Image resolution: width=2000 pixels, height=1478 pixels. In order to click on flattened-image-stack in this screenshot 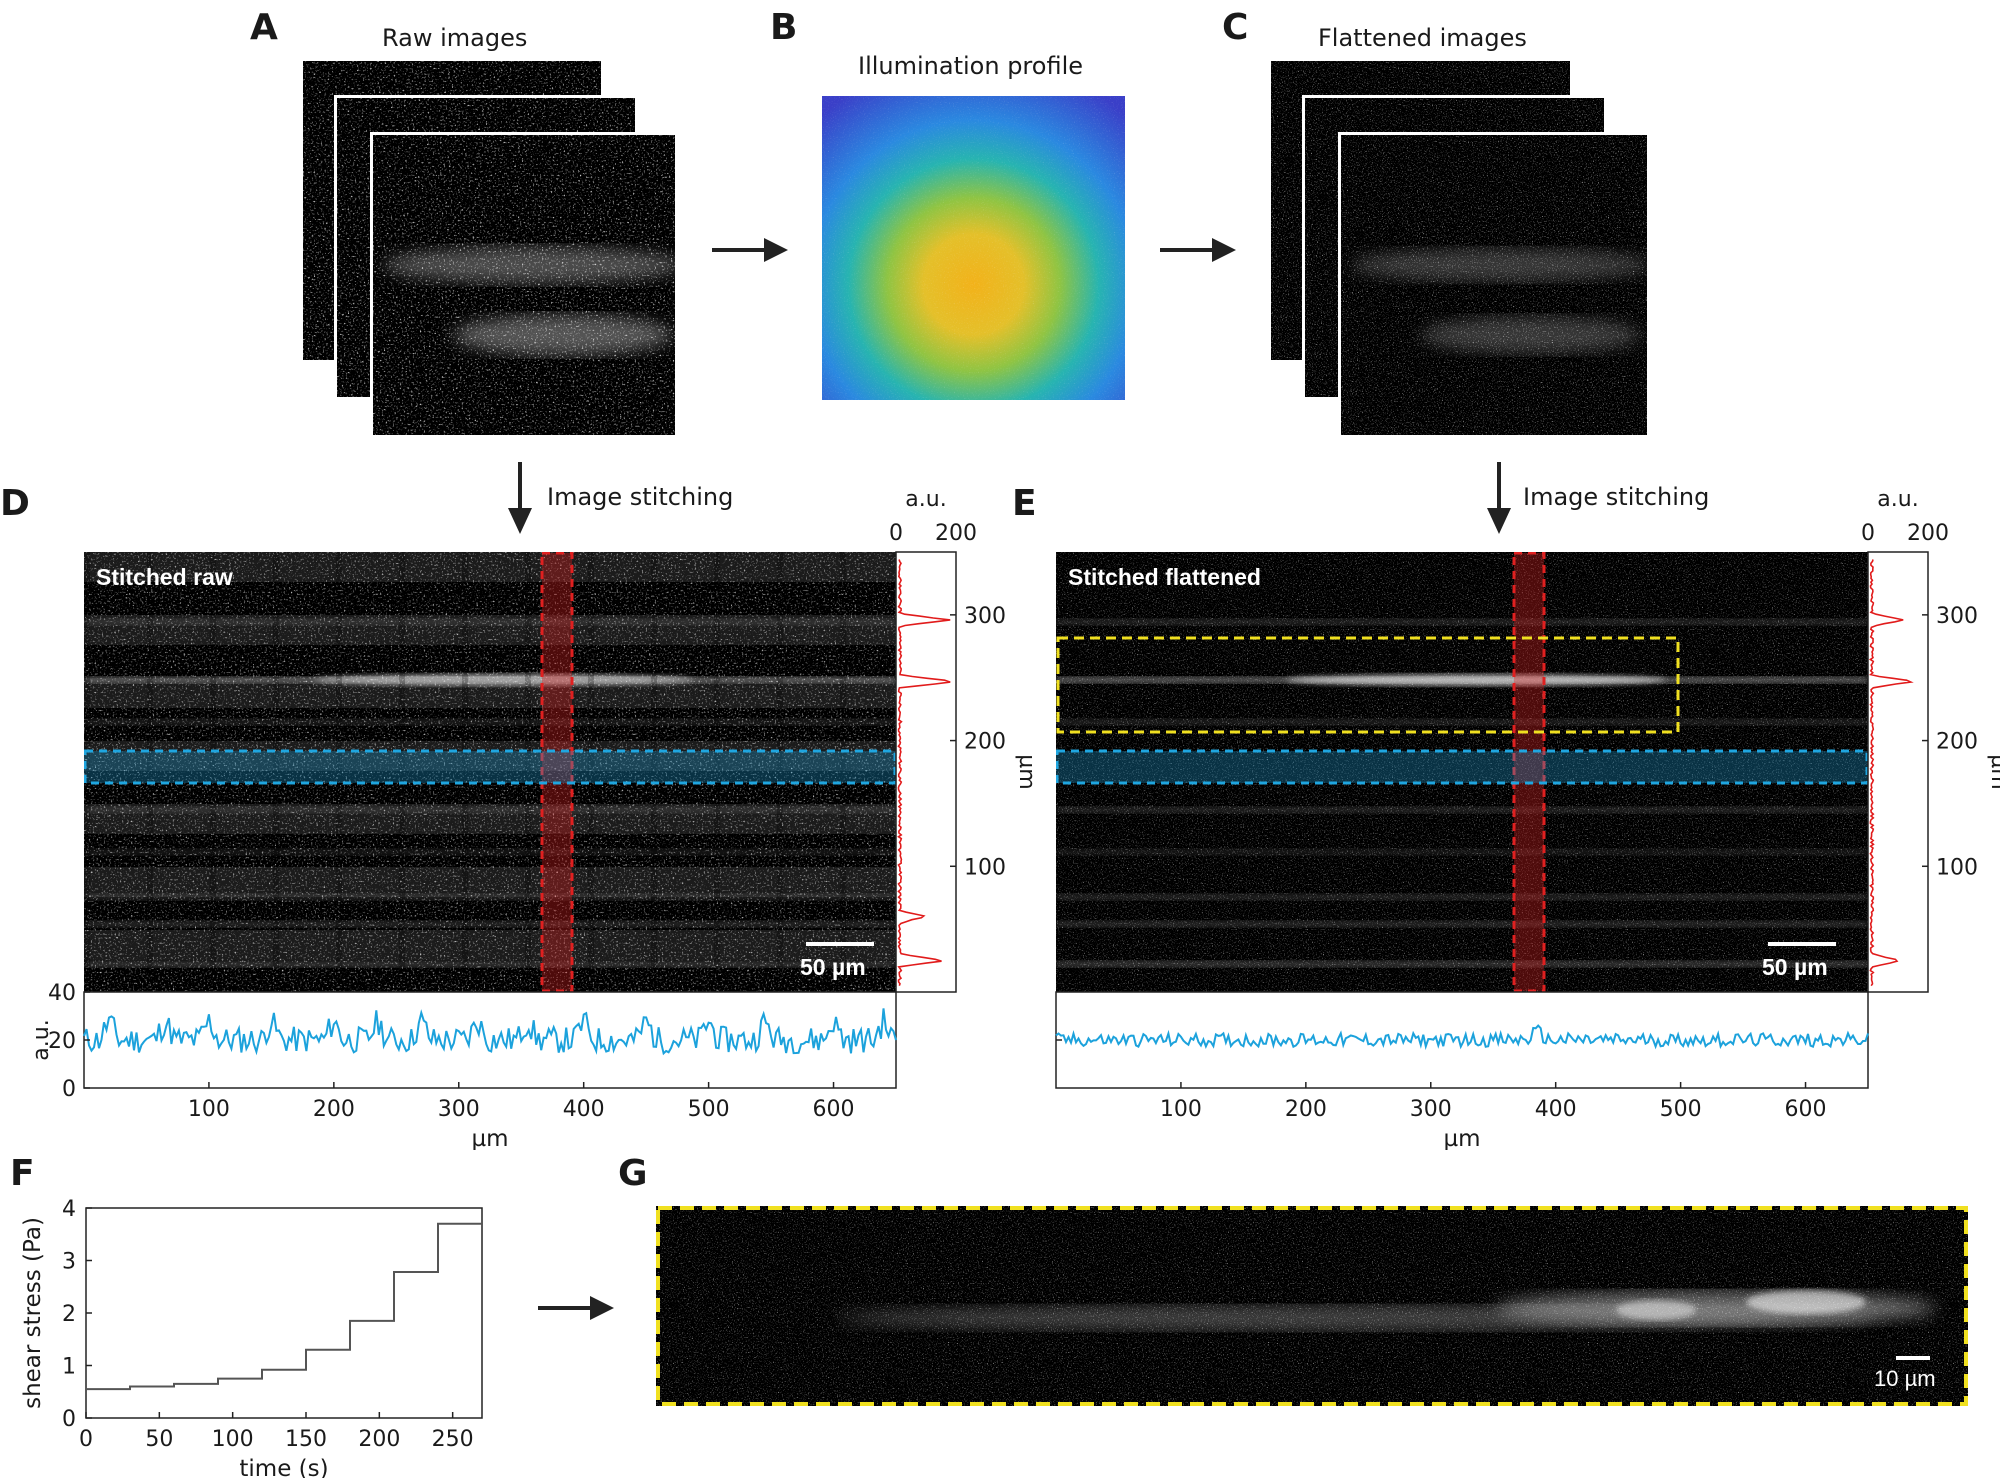, I will do `click(1460, 248)`.